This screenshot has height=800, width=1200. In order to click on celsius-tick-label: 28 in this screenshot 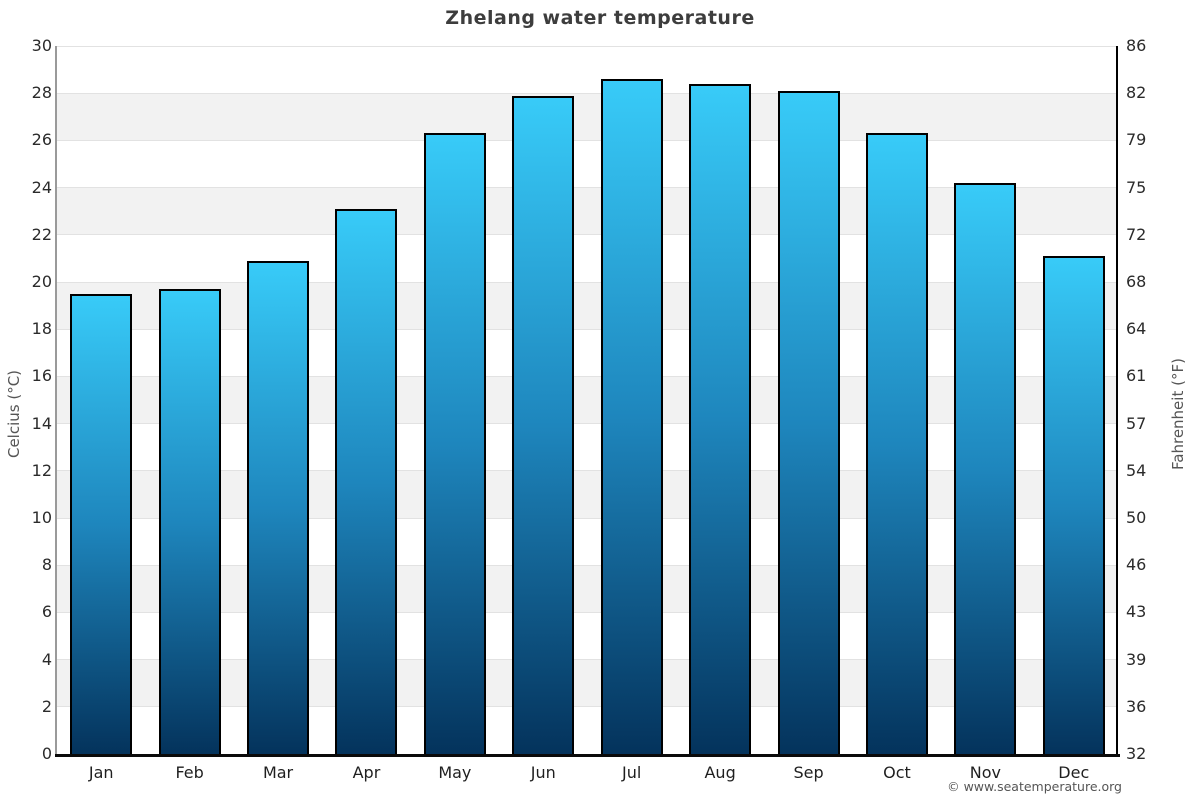, I will do `click(41, 93)`.